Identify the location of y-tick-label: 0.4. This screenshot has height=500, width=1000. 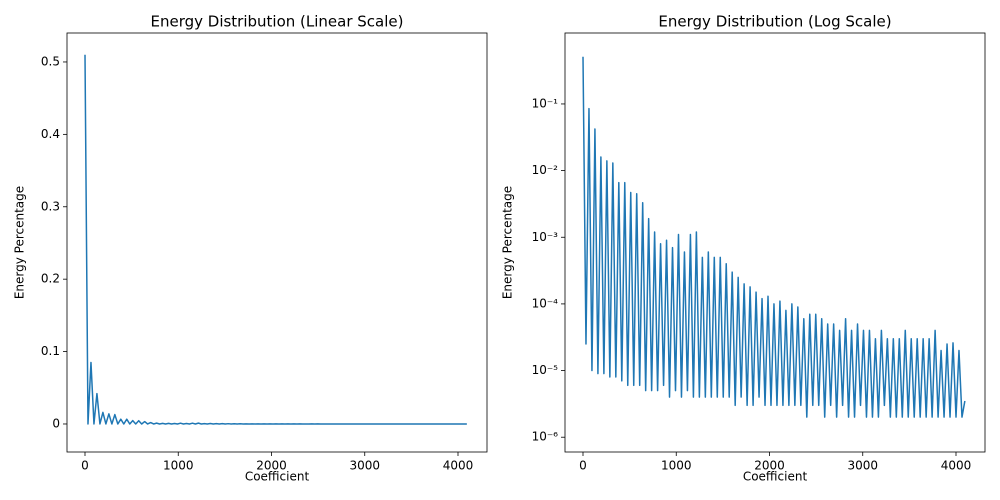
(50, 134).